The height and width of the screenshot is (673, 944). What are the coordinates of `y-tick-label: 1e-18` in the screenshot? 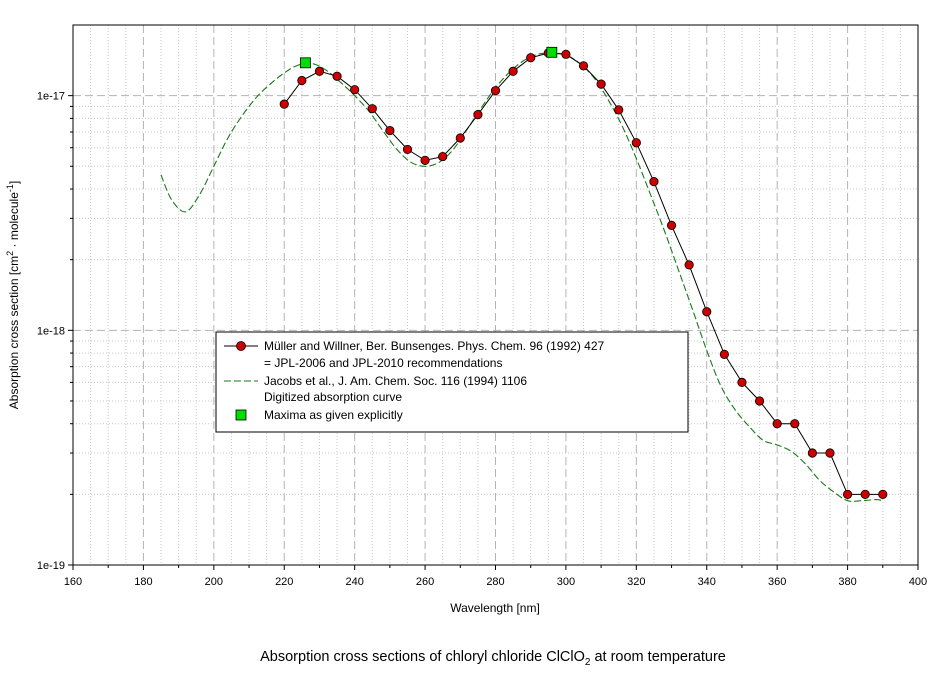 It's located at (51, 331).